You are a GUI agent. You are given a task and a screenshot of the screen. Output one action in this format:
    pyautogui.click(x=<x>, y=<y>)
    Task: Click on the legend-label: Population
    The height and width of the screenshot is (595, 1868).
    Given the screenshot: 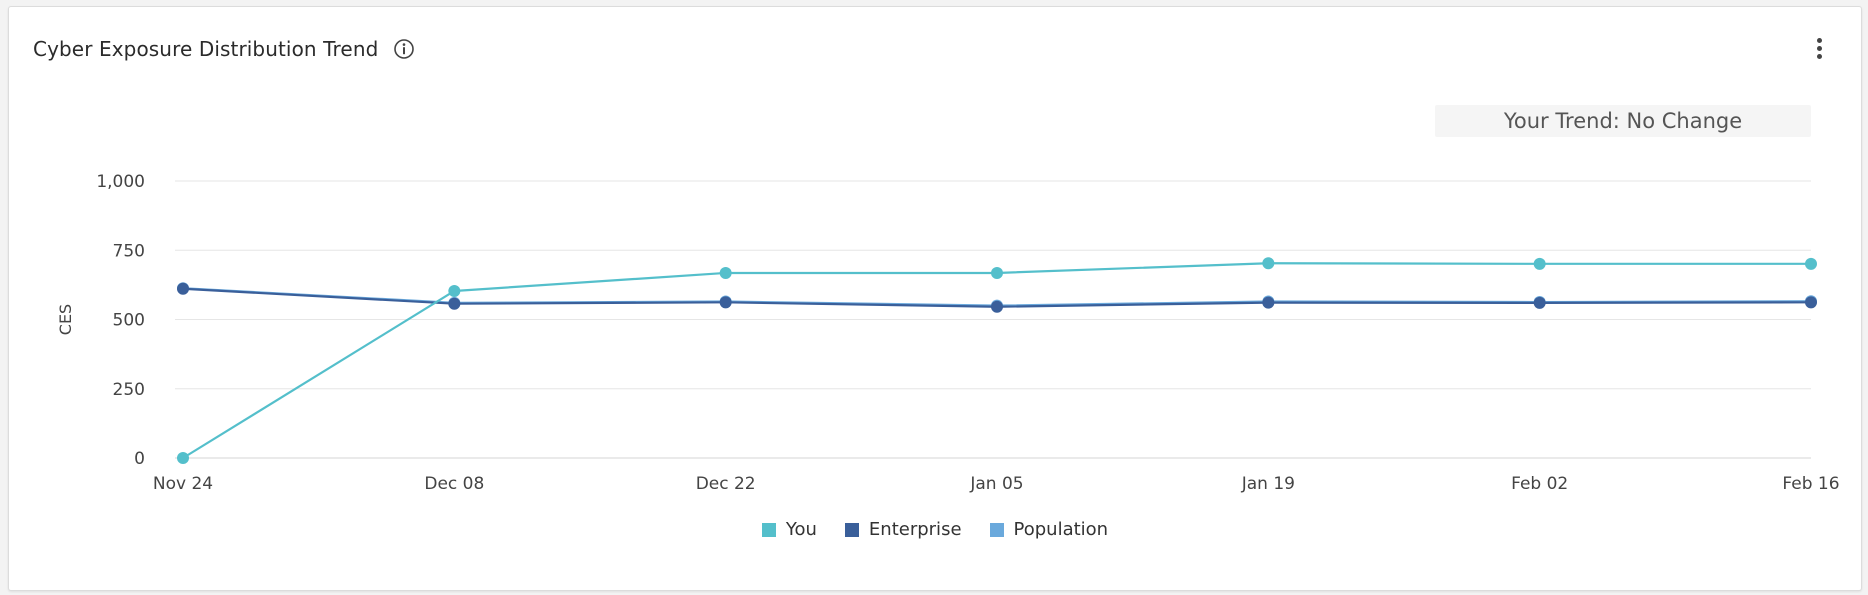 What is the action you would take?
    pyautogui.click(x=1061, y=529)
    